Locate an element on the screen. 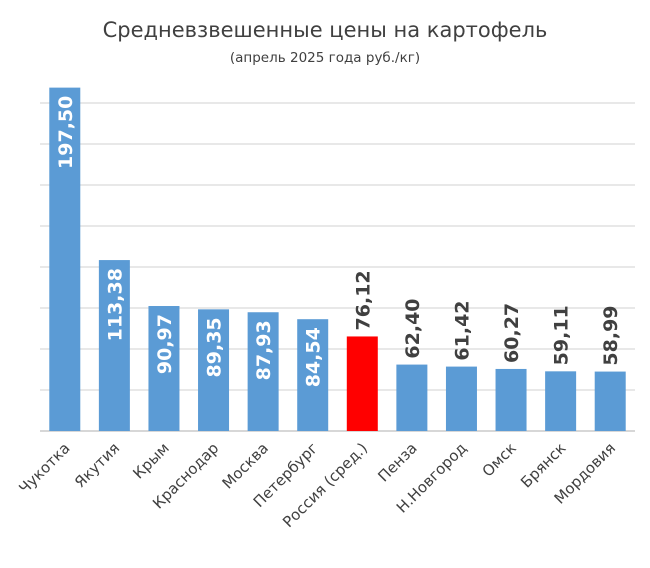 The image size is (650, 568). chart-subtitle: (апрель 2025 года руб./кг) is located at coordinates (325, 58).